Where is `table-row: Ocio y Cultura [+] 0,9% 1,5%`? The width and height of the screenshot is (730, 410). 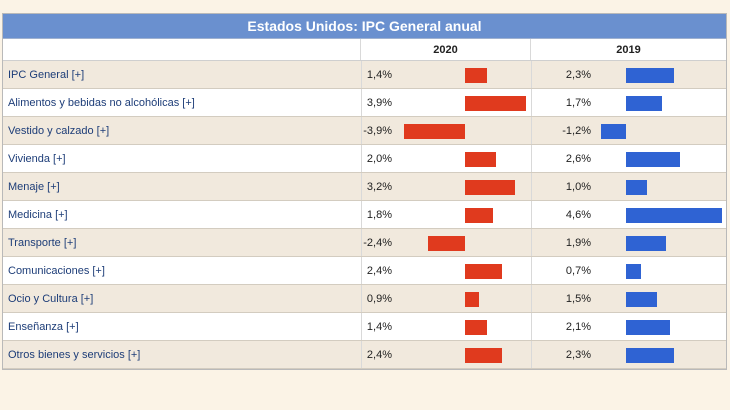 table-row: Ocio y Cultura [+] 0,9% 1,5% is located at coordinates (364, 299).